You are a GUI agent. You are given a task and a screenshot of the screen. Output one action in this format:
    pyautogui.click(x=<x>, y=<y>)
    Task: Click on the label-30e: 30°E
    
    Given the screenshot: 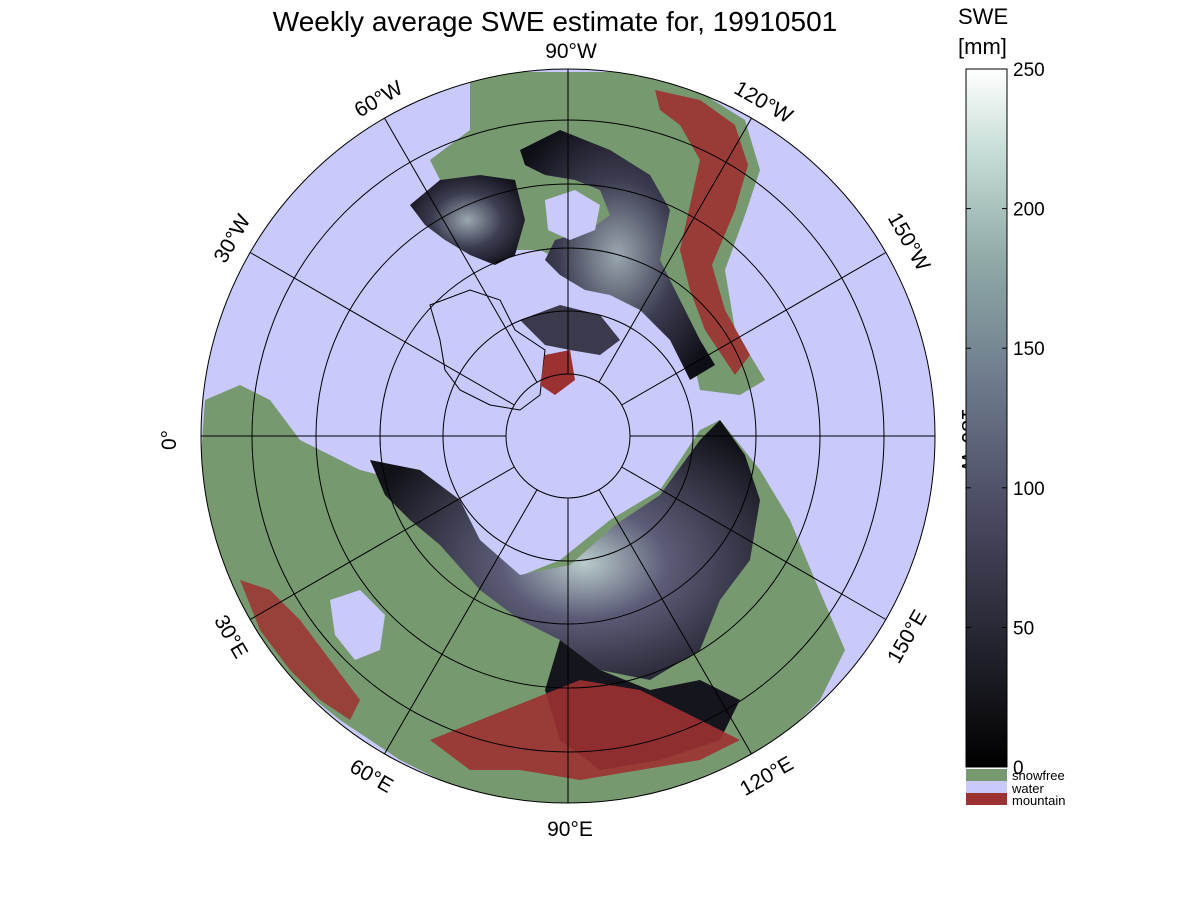 What is the action you would take?
    pyautogui.click(x=230, y=636)
    